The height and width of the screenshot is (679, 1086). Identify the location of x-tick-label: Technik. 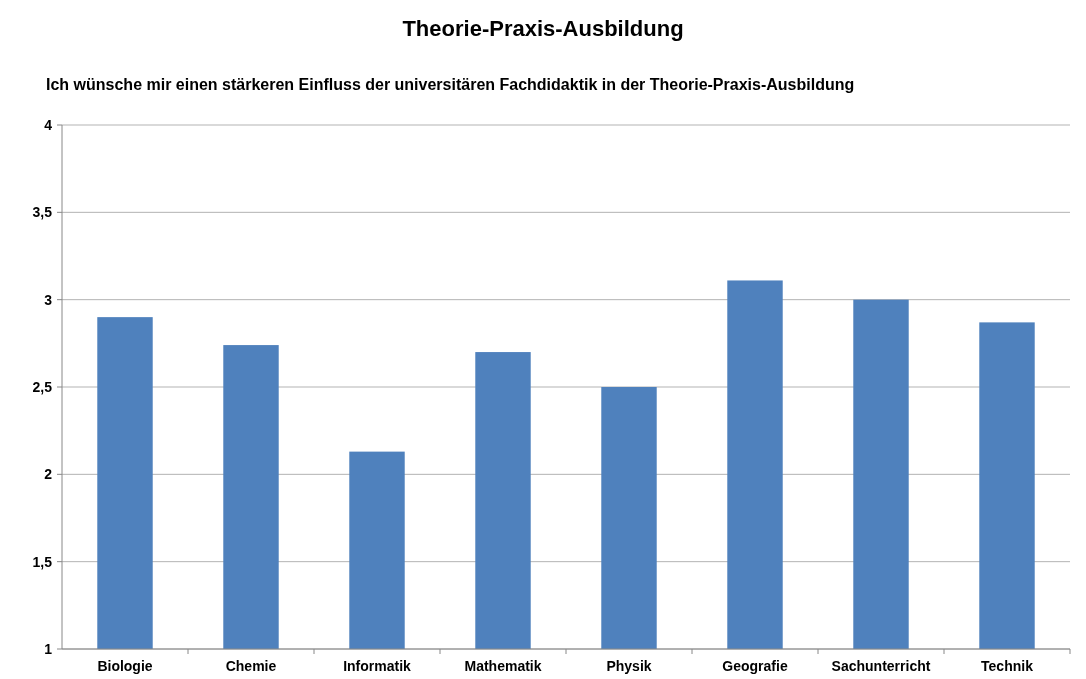
(1007, 666).